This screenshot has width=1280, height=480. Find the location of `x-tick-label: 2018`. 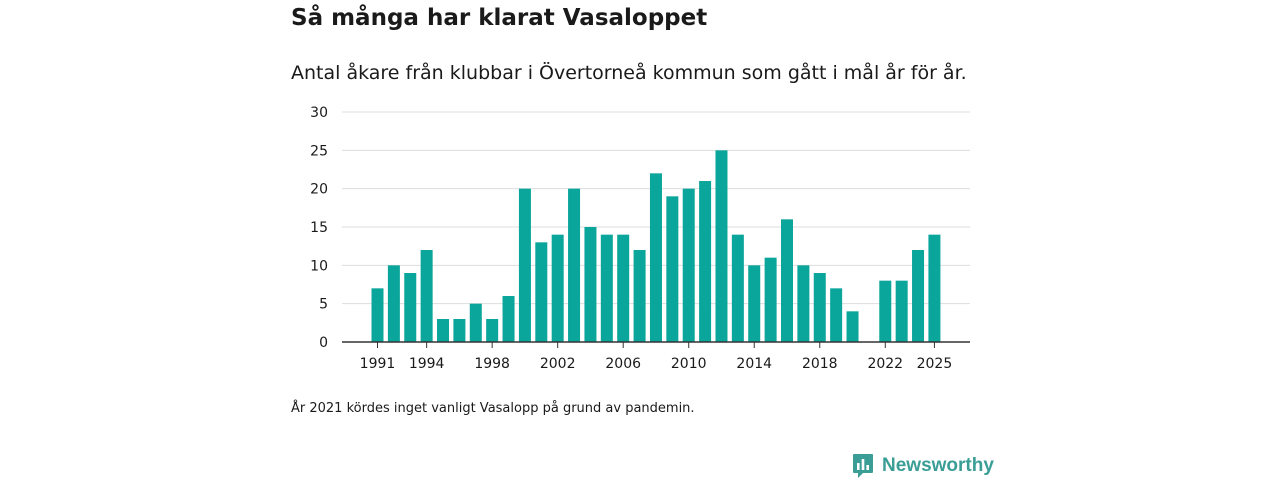

x-tick-label: 2018 is located at coordinates (820, 364).